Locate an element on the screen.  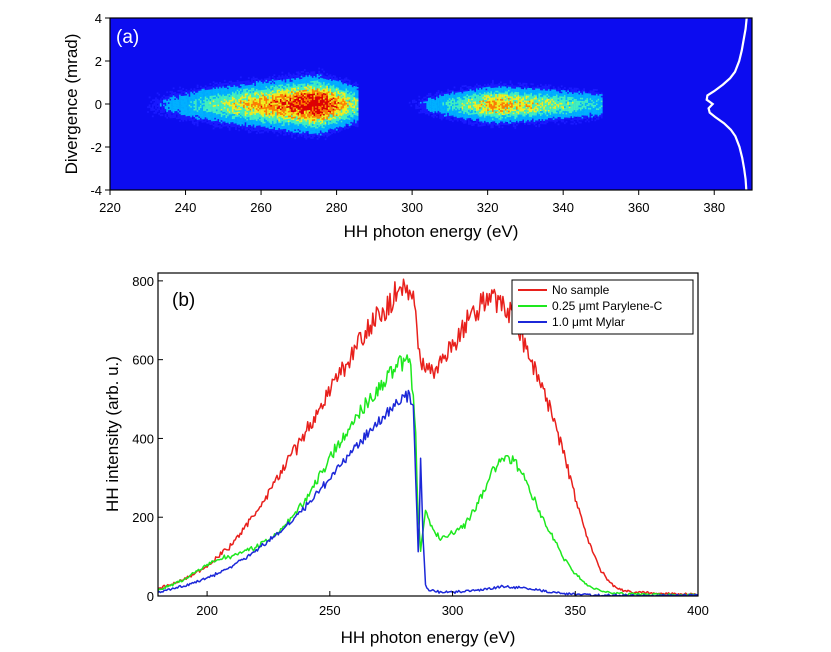
panel-a-y-axis-title: Divergence (mrad) is located at coordinates (71, 104).